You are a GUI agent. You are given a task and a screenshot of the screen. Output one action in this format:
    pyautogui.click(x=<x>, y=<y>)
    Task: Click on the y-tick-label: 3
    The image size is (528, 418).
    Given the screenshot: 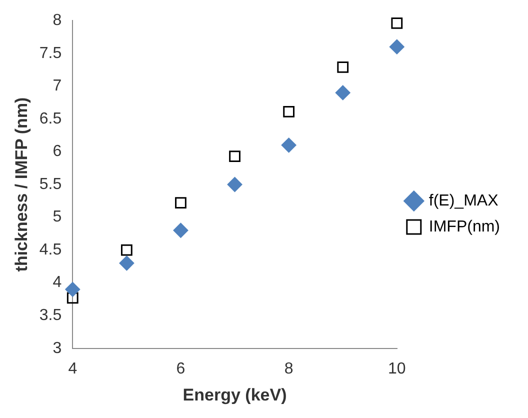 What is the action you would take?
    pyautogui.click(x=57, y=348)
    